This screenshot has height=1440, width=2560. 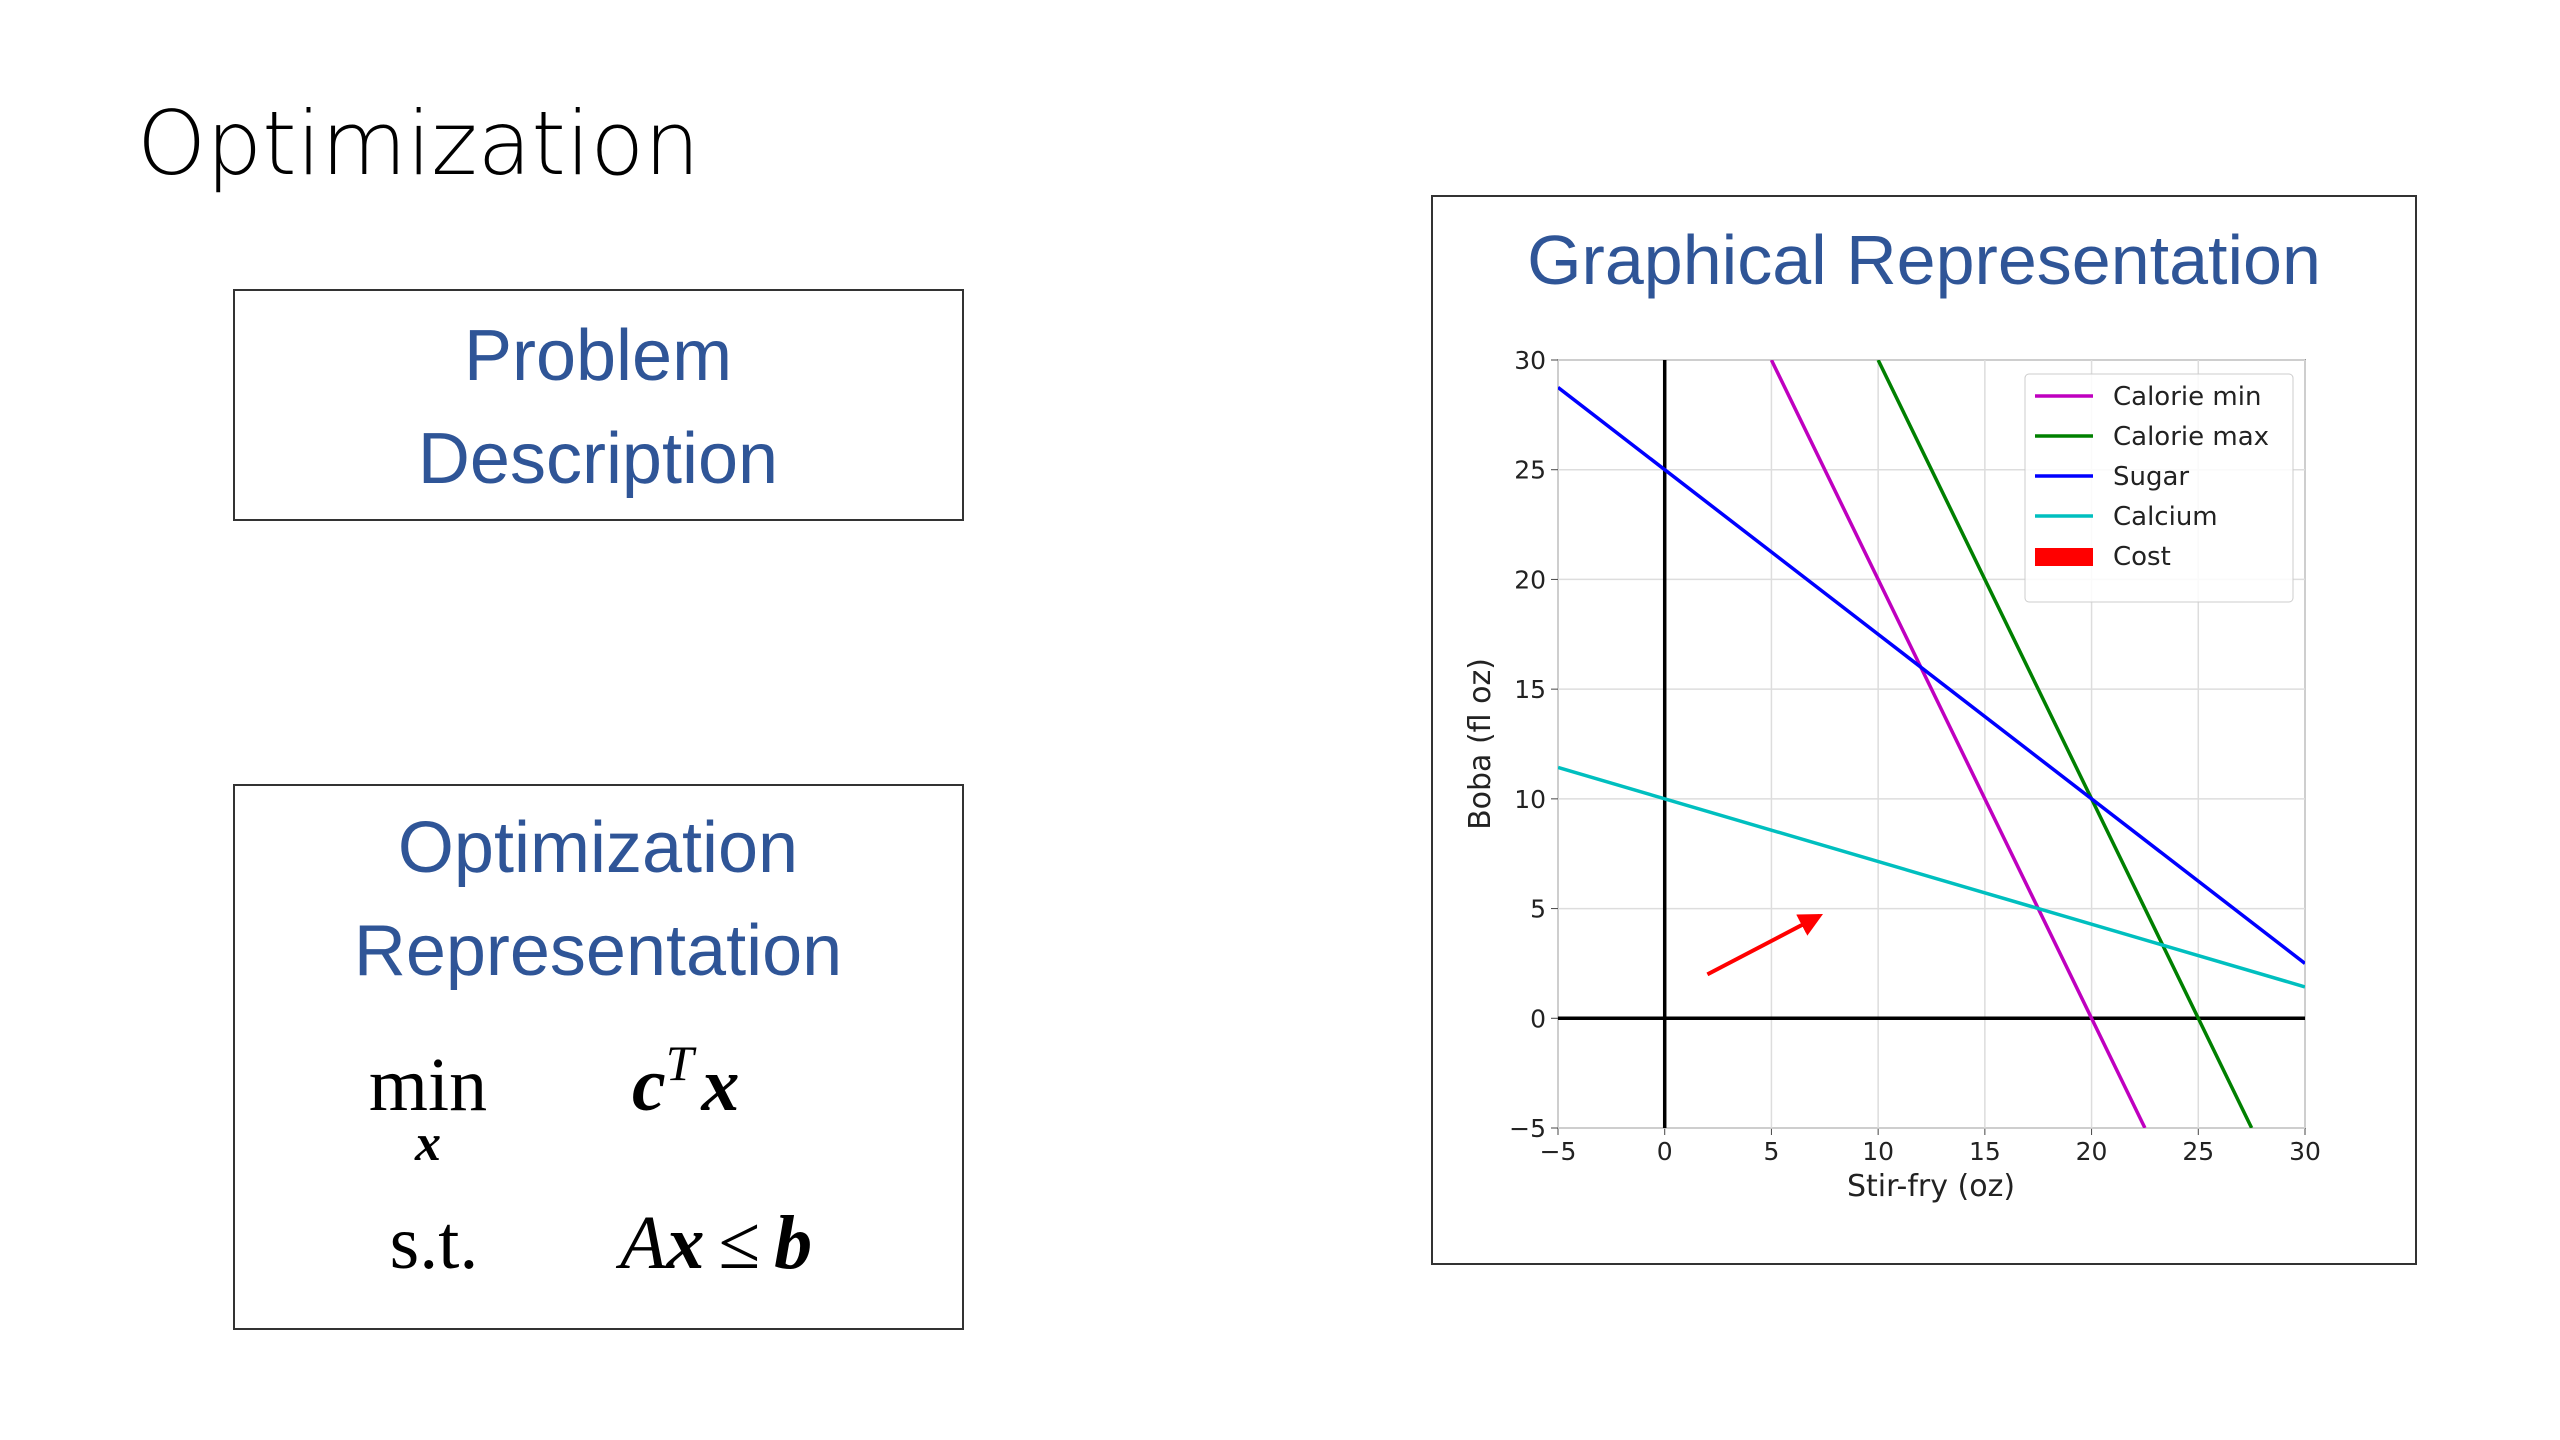 I want to click on legend-box, so click(x=2159, y=488).